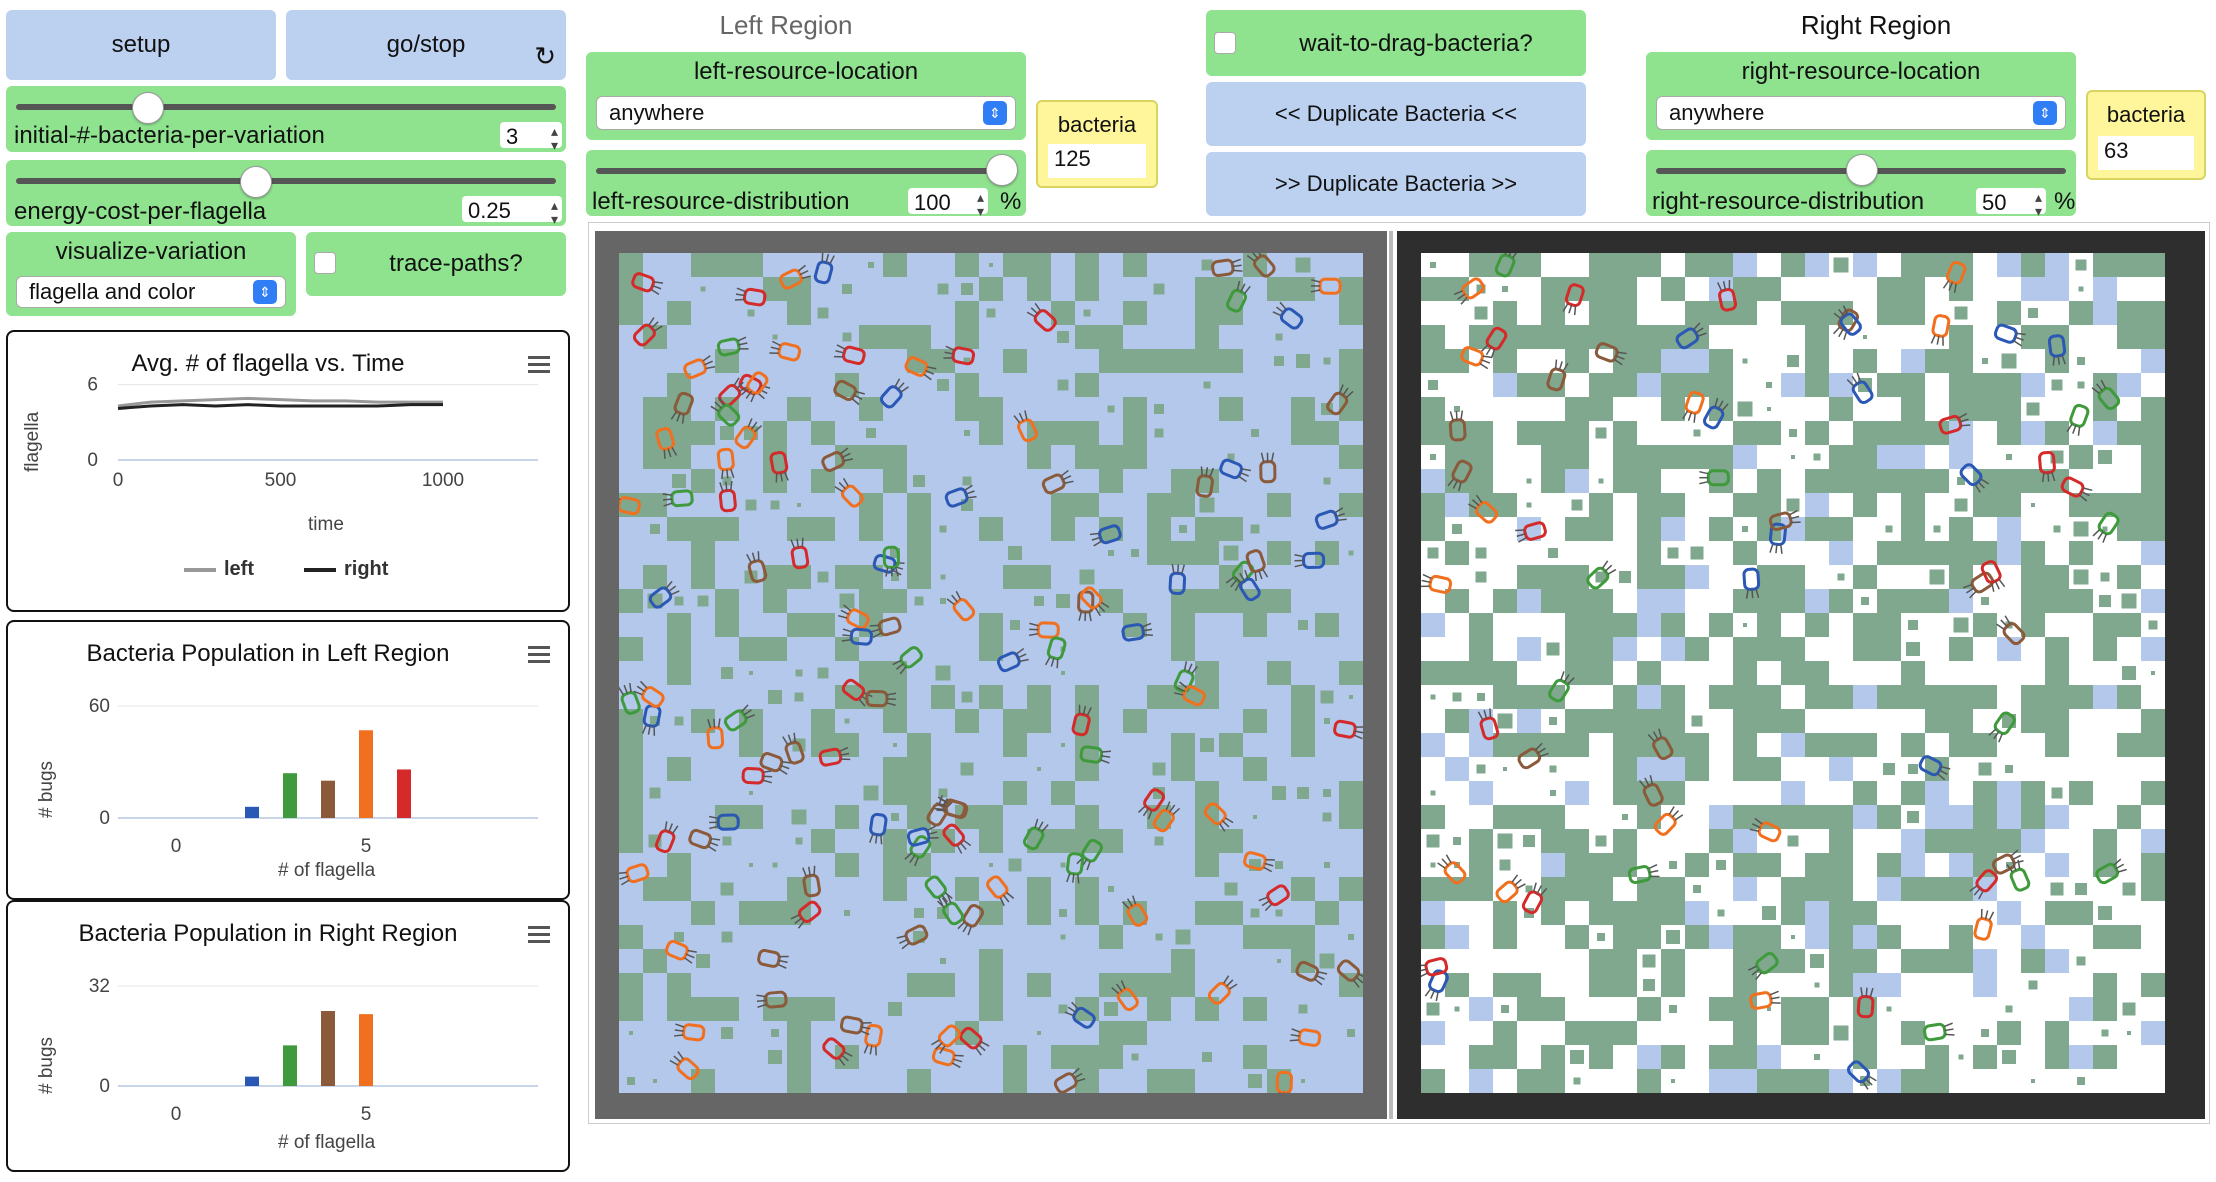  I want to click on left-distribution-field: 100 ▴ ▾, so click(948, 203).